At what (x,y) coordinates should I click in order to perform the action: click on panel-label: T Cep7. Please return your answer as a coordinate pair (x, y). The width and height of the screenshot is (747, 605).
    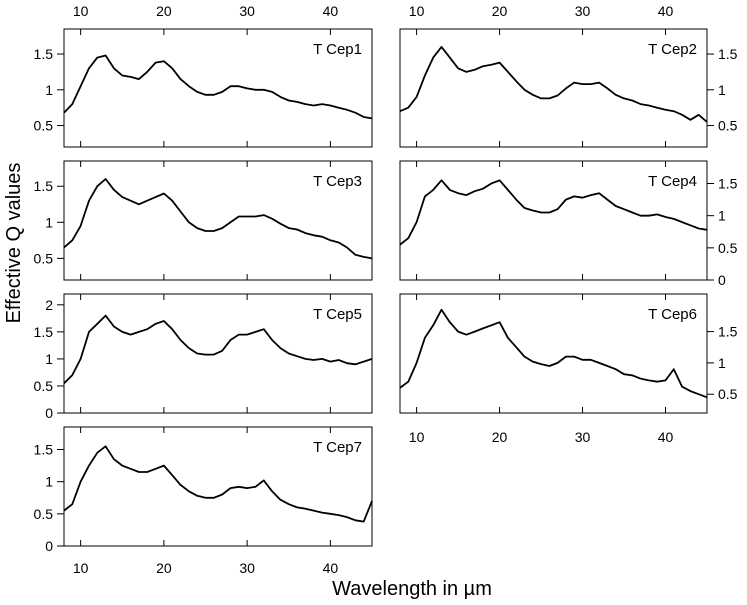
    Looking at the image, I should click on (337, 447).